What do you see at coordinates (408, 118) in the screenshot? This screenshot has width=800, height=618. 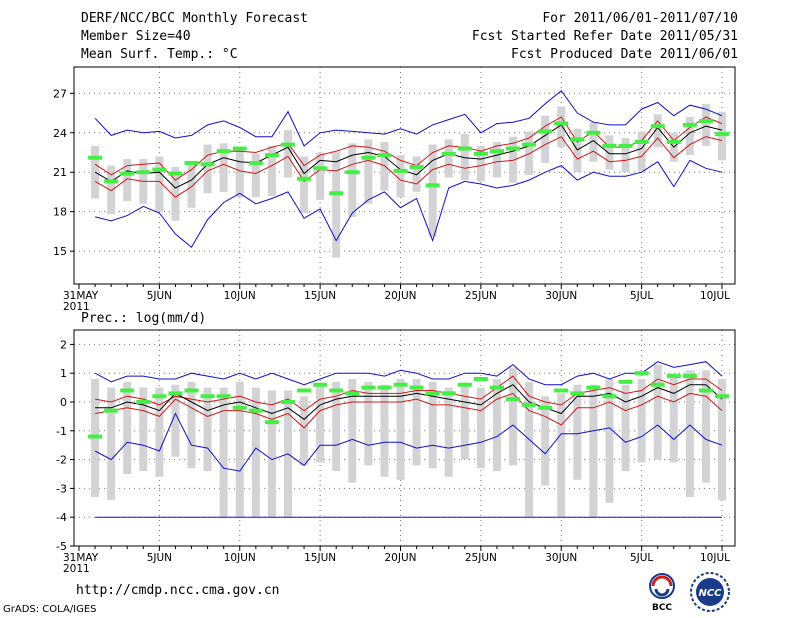 I see `temp-max-line` at bounding box center [408, 118].